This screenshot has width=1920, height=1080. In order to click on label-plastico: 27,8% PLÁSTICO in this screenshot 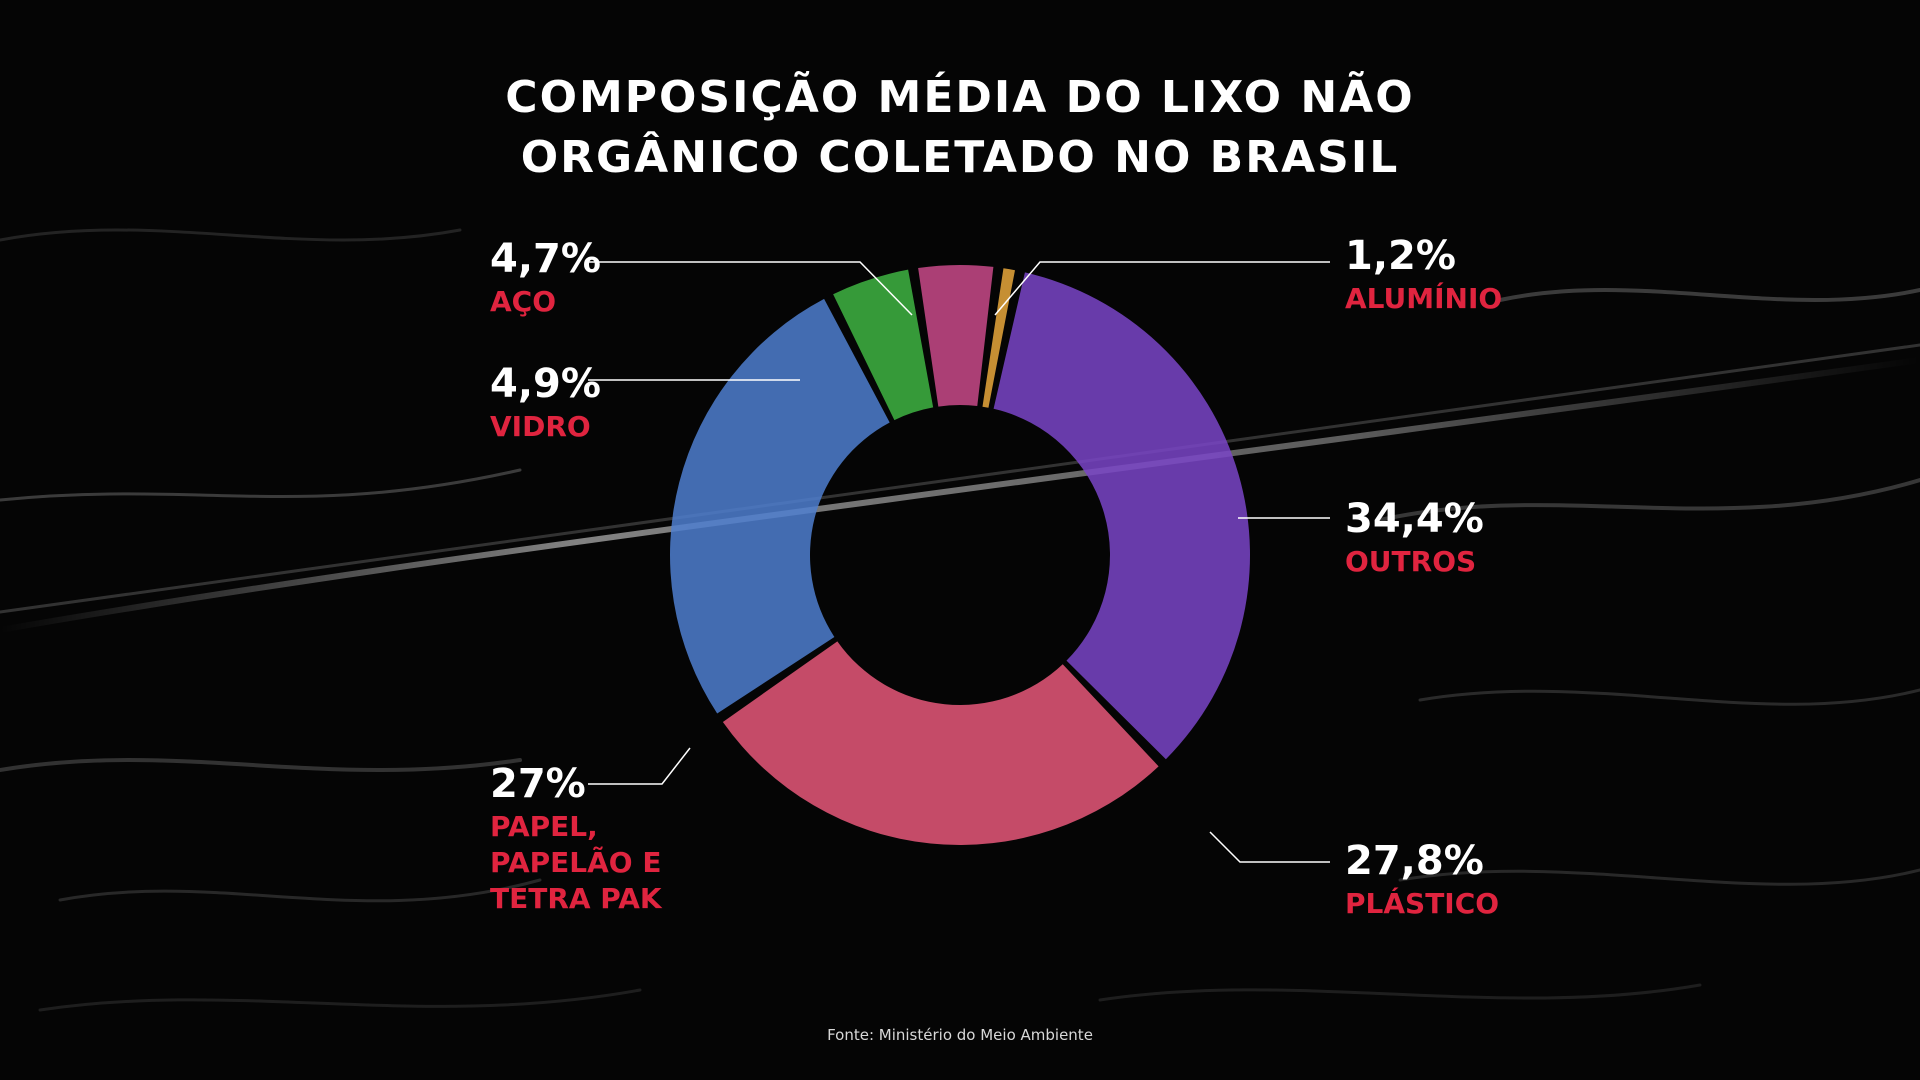, I will do `click(1422, 880)`.